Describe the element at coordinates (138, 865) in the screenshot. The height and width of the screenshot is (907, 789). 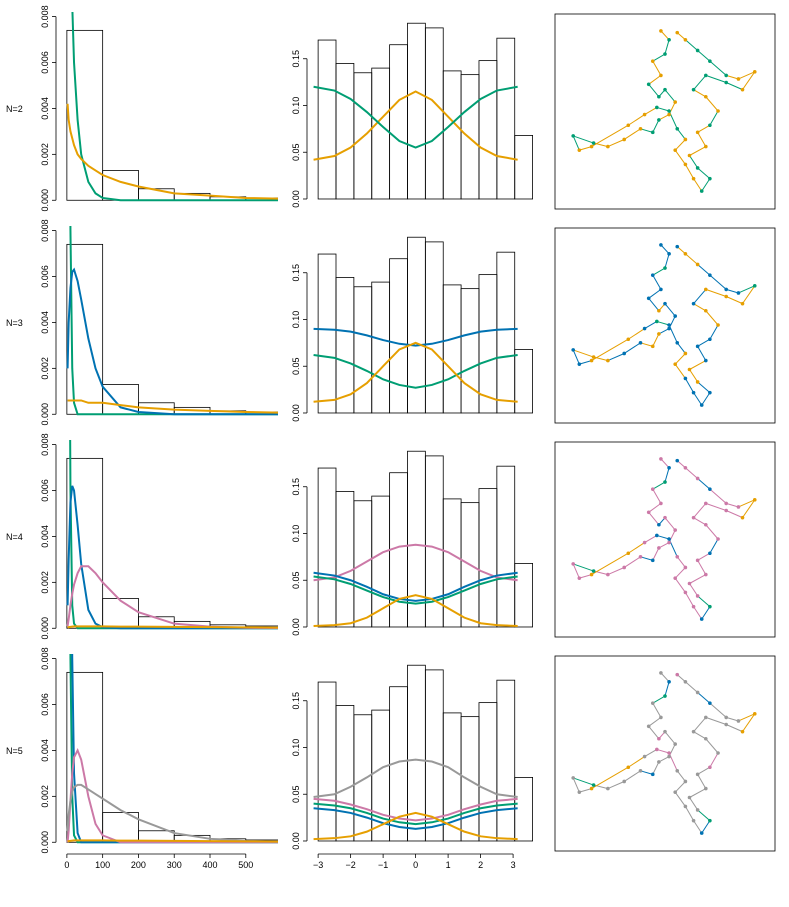
I see `x-tick-label: 200` at that location.